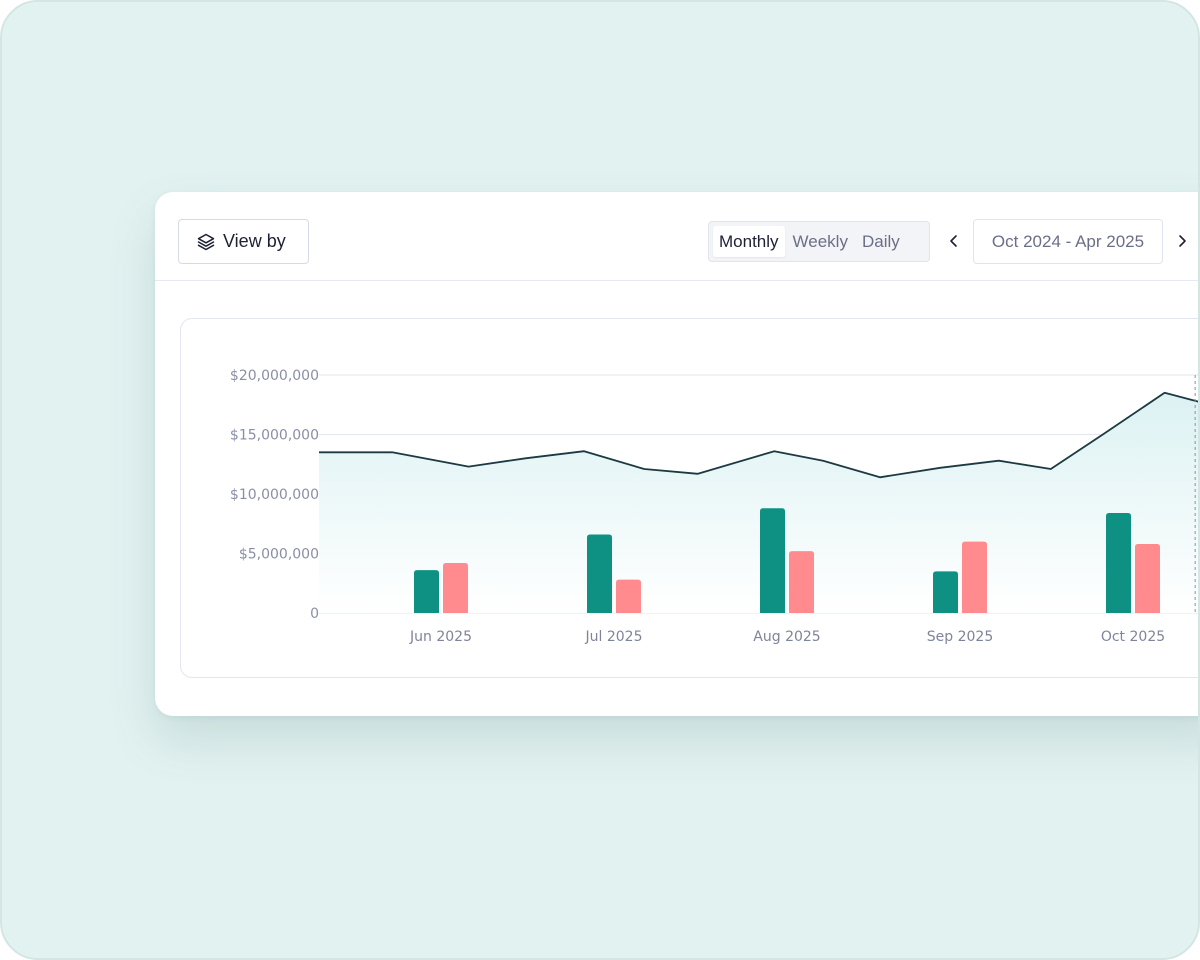 The height and width of the screenshot is (960, 1200). I want to click on trend-line, so click(758, 435).